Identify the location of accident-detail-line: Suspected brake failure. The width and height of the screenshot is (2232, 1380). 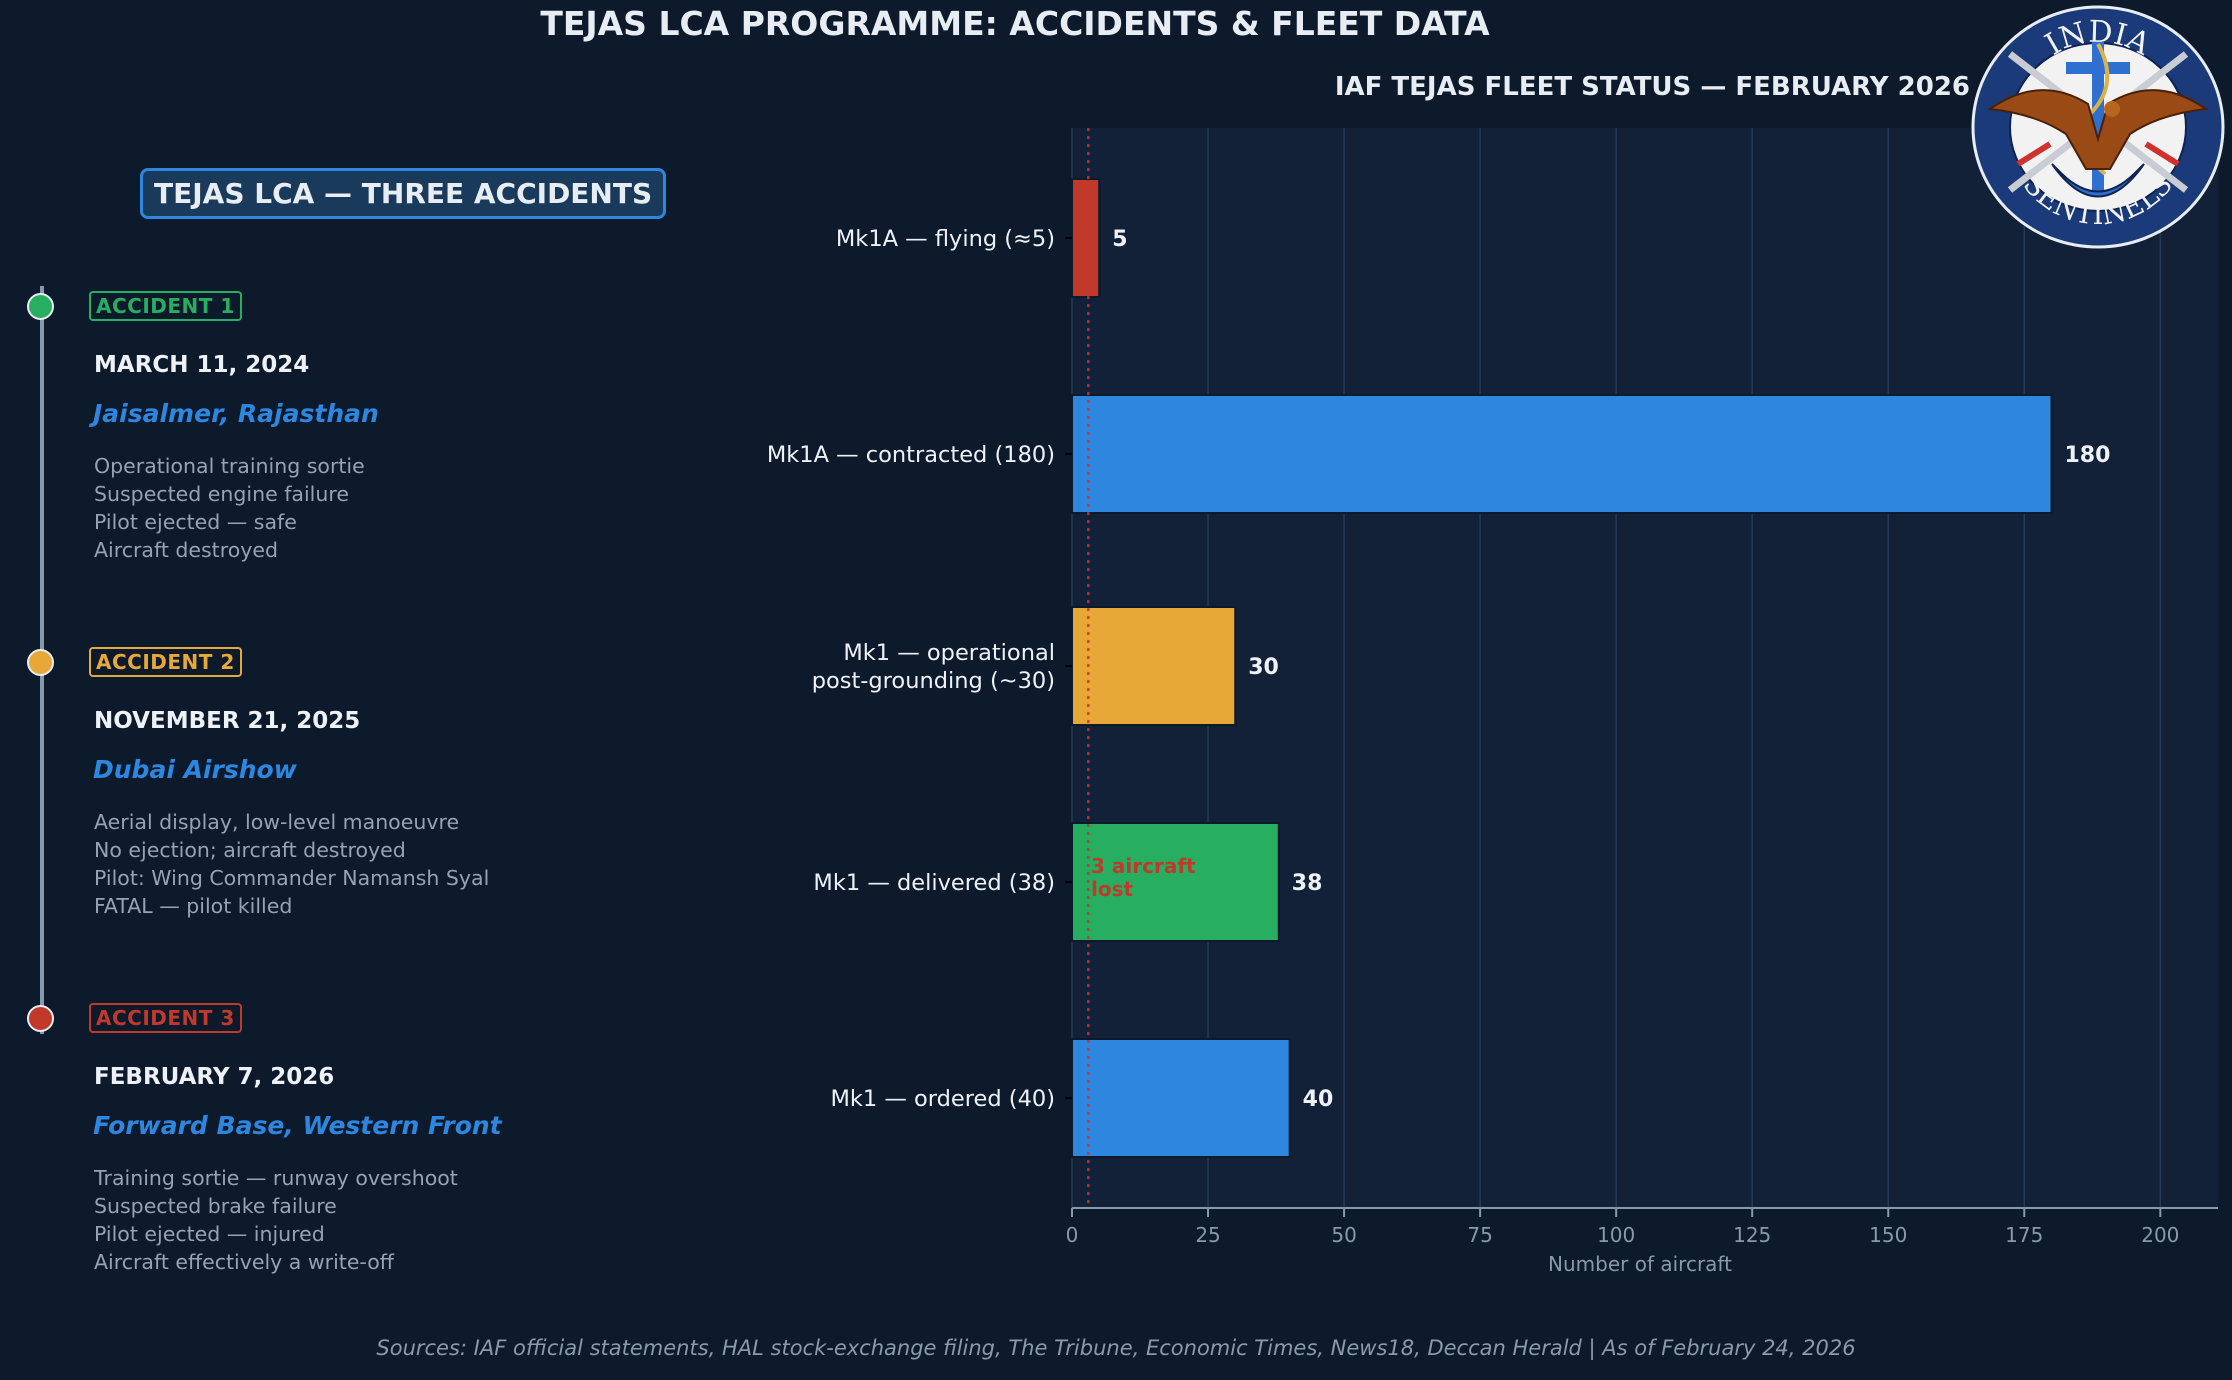
(215, 1206).